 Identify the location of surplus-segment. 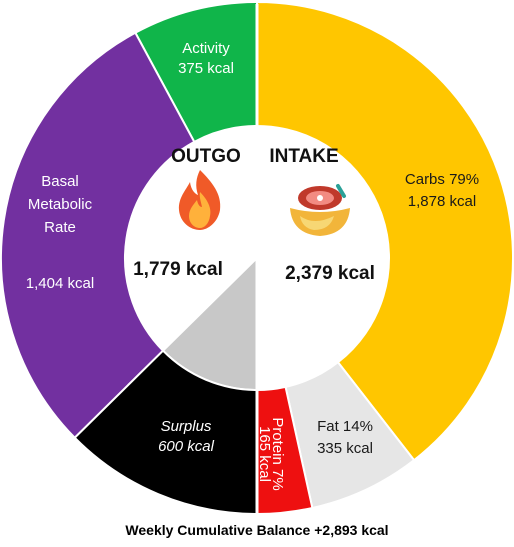
(165, 432).